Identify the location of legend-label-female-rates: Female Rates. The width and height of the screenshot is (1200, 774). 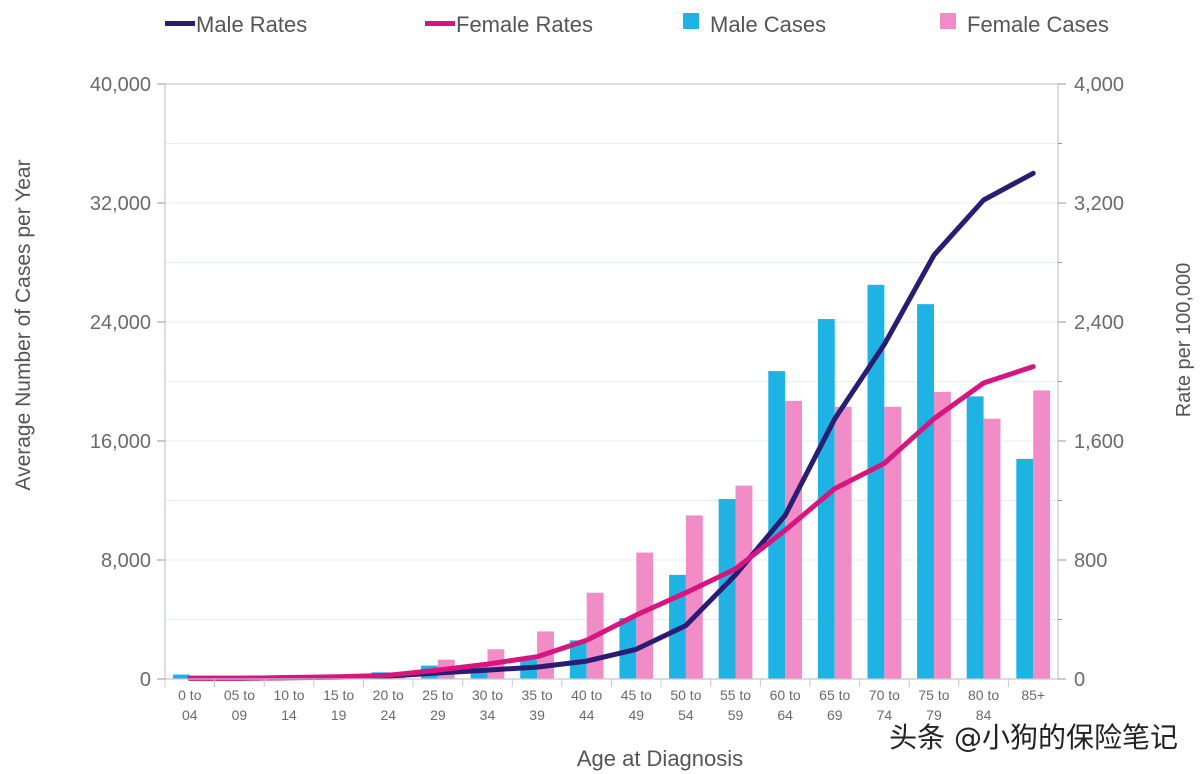
(524, 24).